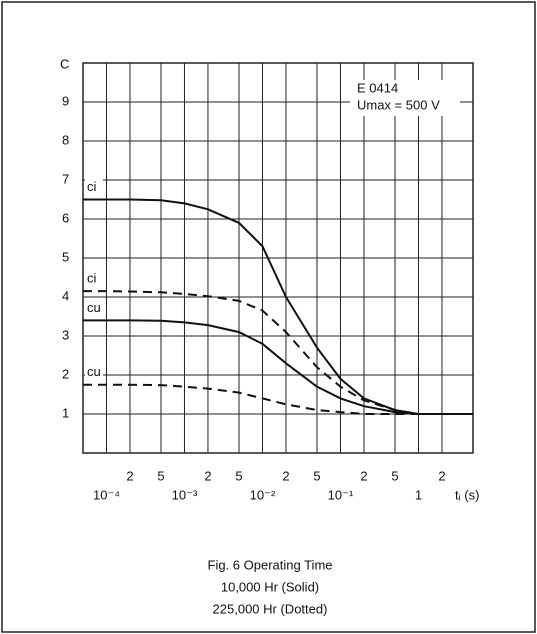 The image size is (537, 634). What do you see at coordinates (270, 564) in the screenshot?
I see `caption: Fig. 6 Operating Time` at bounding box center [270, 564].